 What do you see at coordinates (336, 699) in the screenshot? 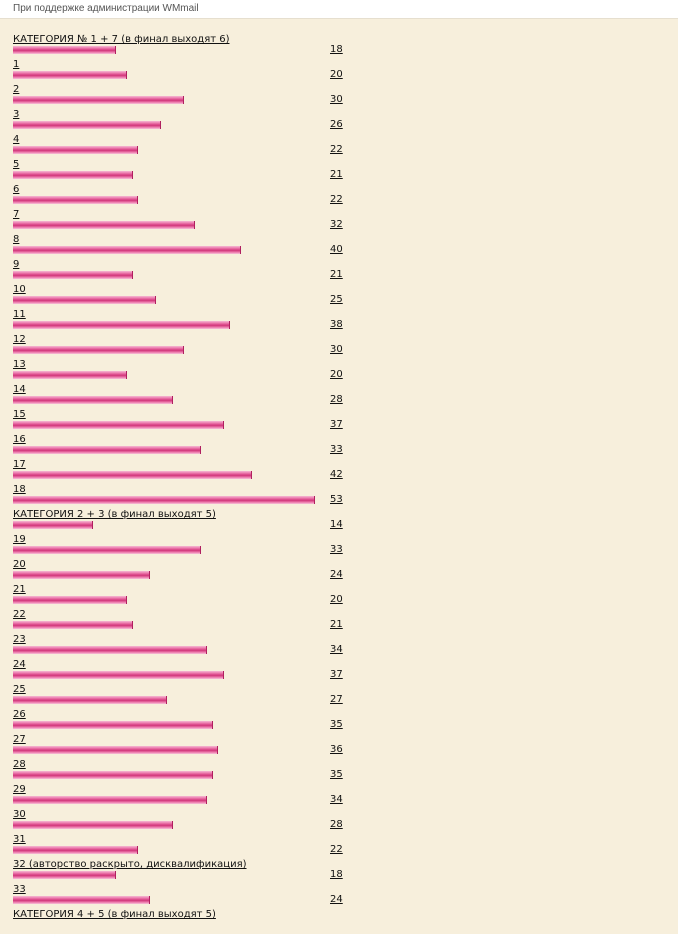
I see `vote-count: 27` at bounding box center [336, 699].